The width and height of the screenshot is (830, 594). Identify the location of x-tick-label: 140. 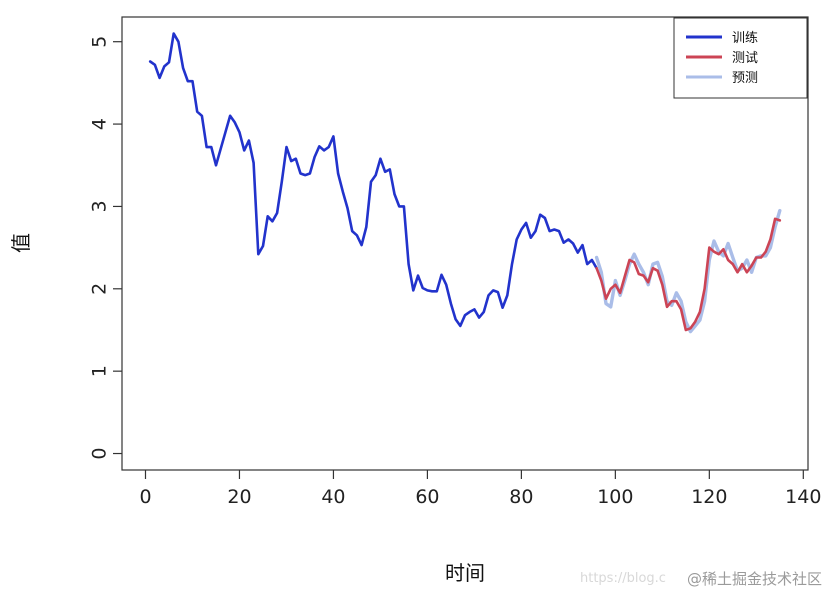
(803, 497).